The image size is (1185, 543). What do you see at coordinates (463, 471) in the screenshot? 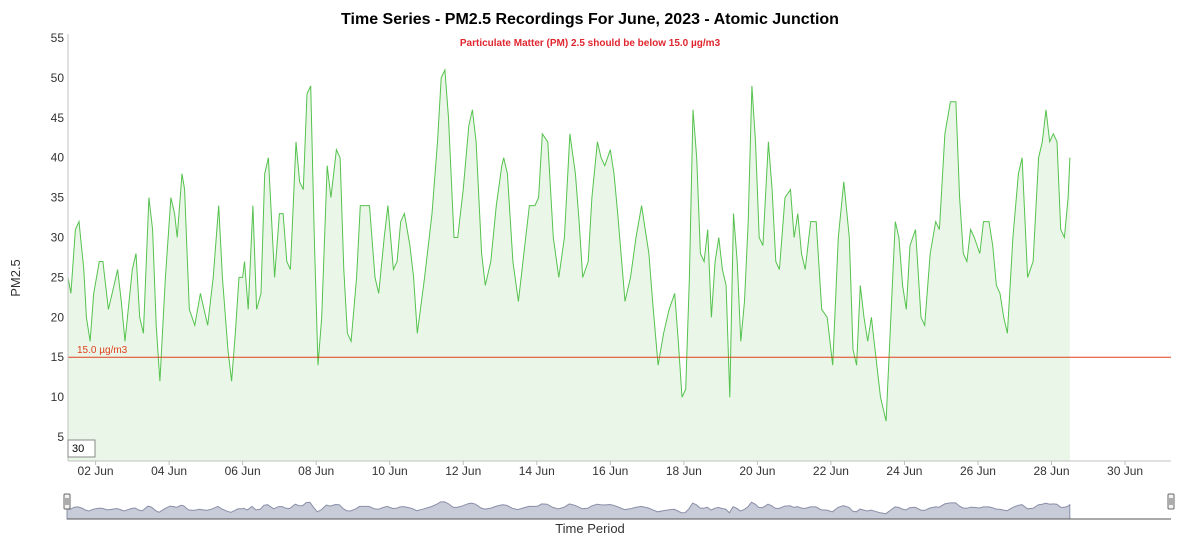
I see `x-tick-label: 12 Jun` at bounding box center [463, 471].